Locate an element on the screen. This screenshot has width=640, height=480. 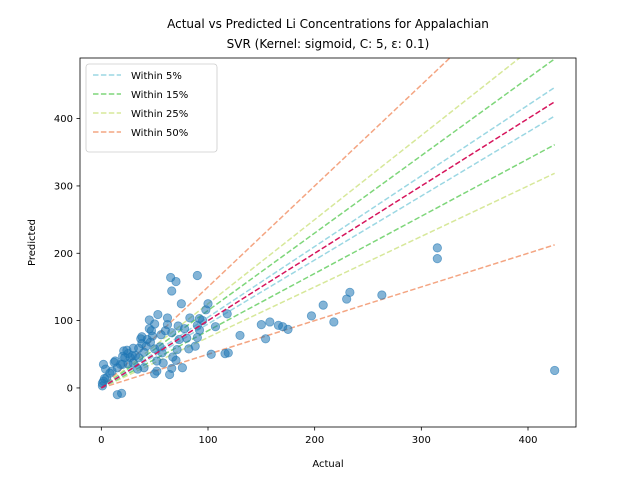
x-tick-label-2: 200 is located at coordinates (314, 440).